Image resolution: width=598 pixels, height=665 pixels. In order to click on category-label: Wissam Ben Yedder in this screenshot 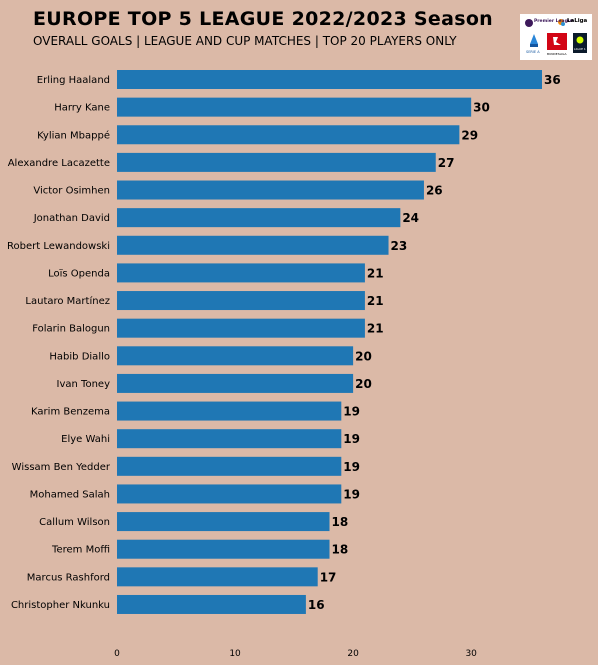, I will do `click(61, 467)`.